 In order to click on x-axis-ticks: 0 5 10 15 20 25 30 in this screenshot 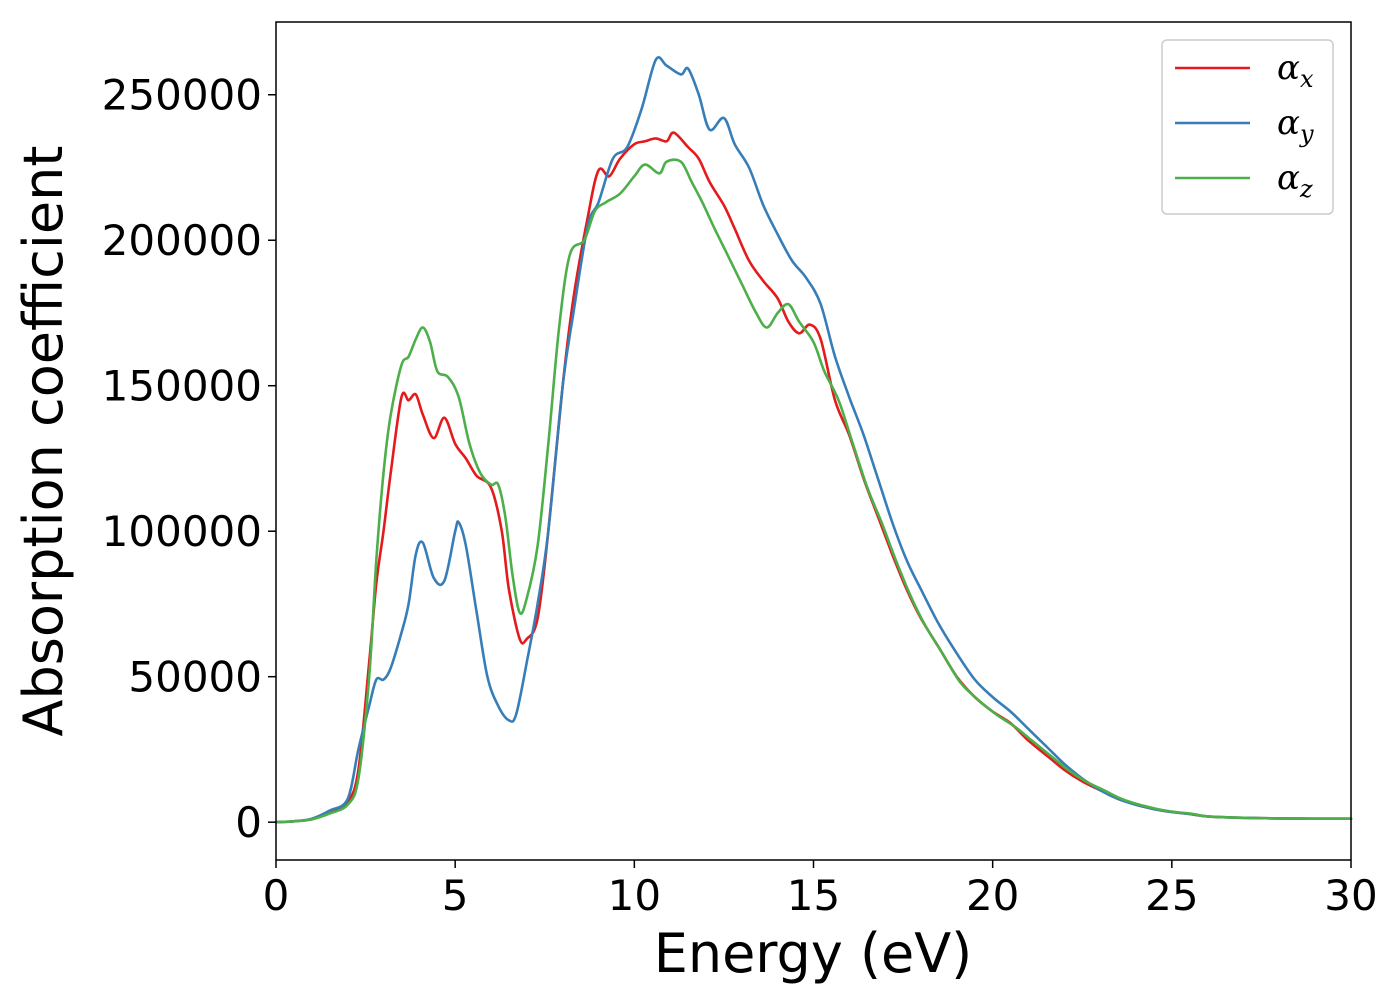, I will do `click(820, 890)`.